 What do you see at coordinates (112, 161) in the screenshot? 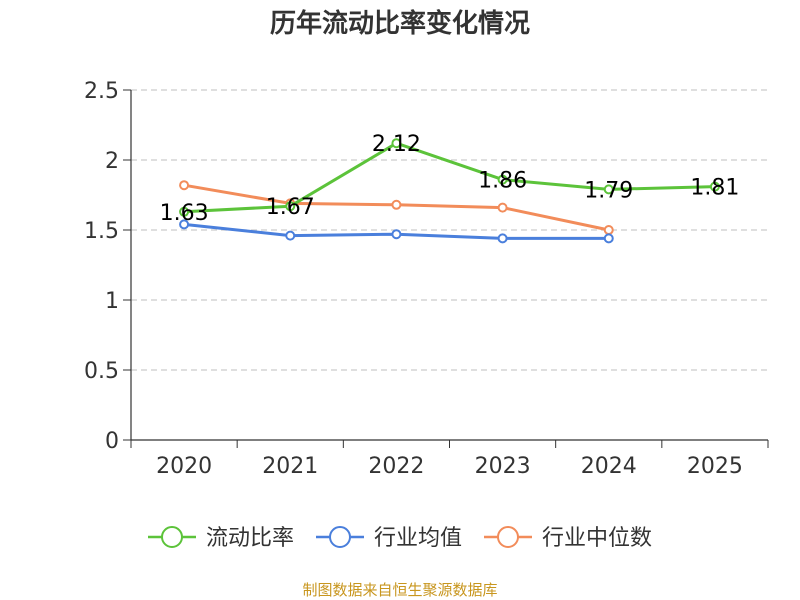
I see `y-tick-label: 2` at bounding box center [112, 161].